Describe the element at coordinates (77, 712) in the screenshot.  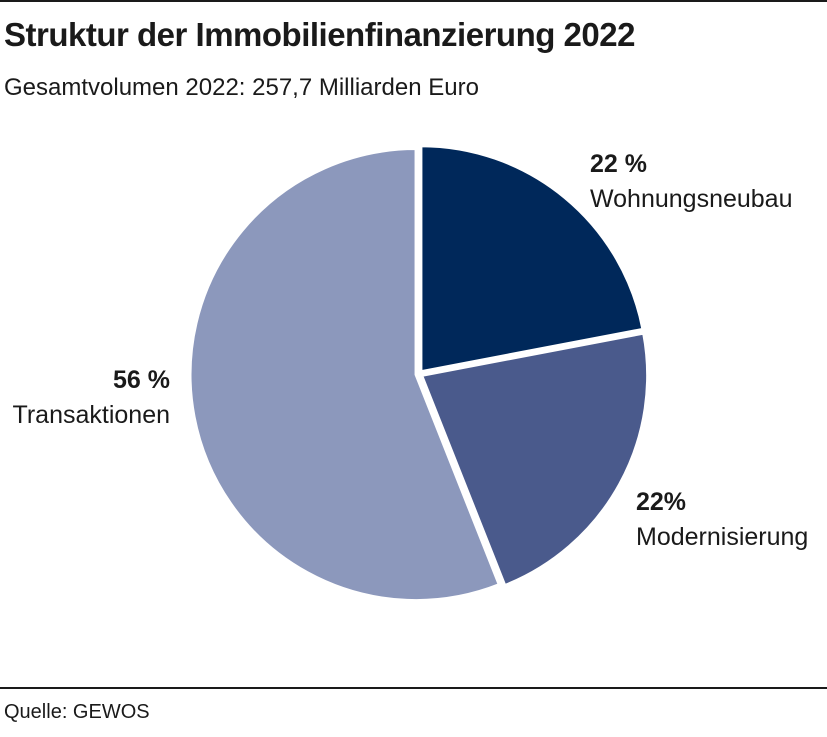
I see `source-note: Quelle: GEWOS` at that location.